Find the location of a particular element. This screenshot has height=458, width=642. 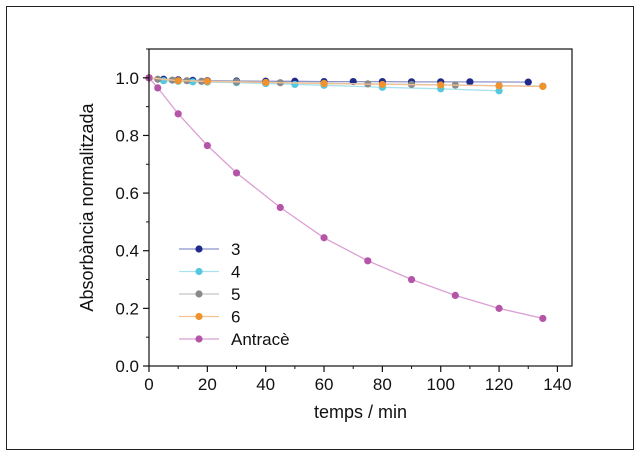

x-tick-label: 100 is located at coordinates (441, 384).